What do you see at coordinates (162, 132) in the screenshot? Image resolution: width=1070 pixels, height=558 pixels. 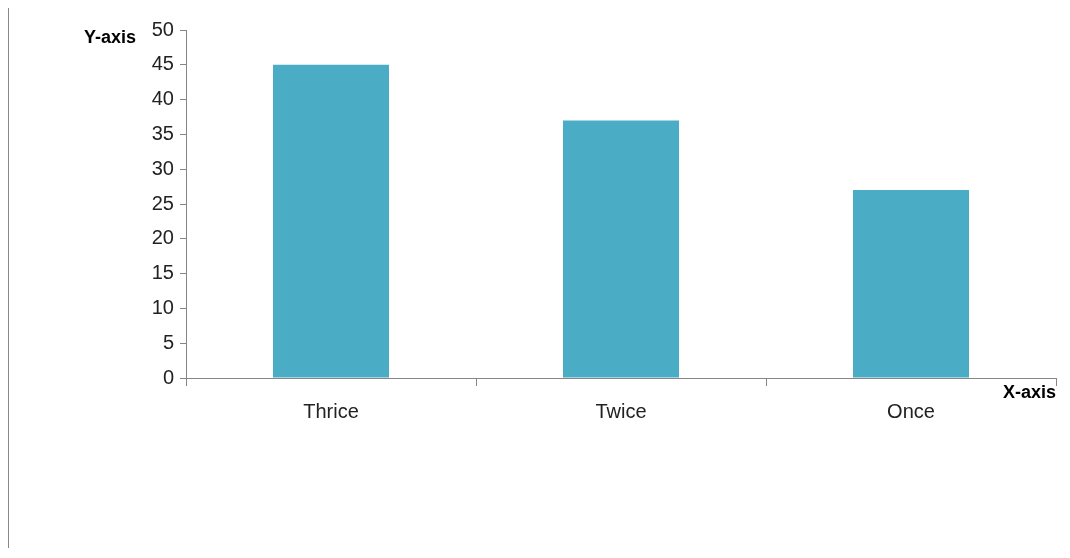 I see `y-tick-label: 35` at bounding box center [162, 132].